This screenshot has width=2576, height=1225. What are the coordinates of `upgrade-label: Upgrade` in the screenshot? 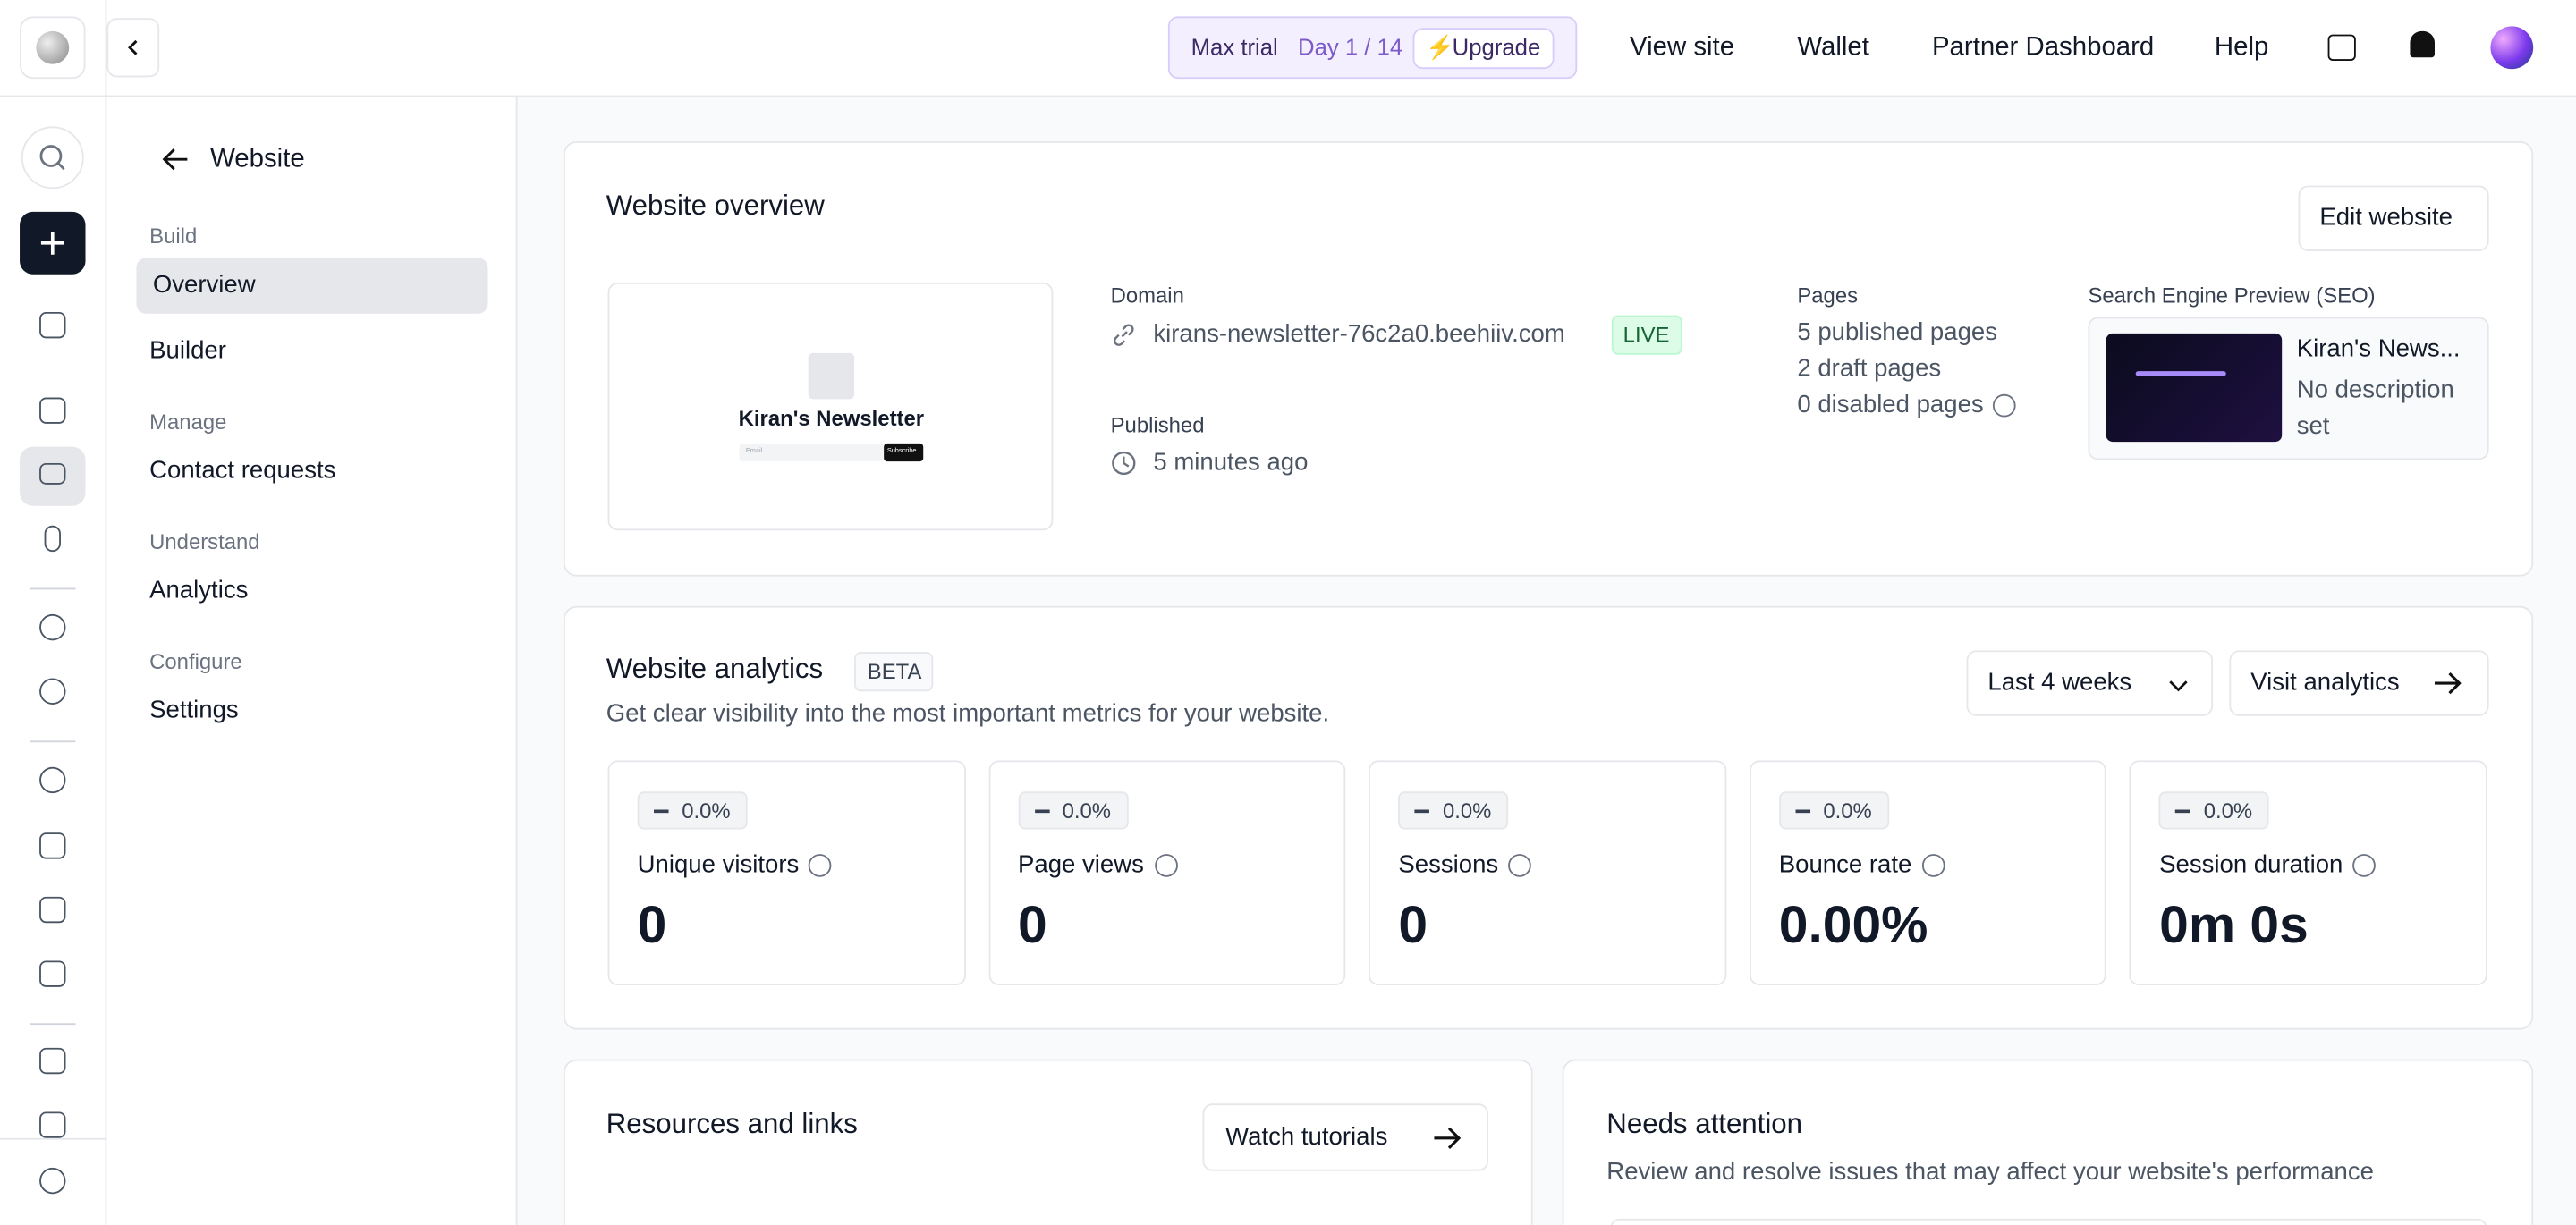 It's located at (1496, 47).